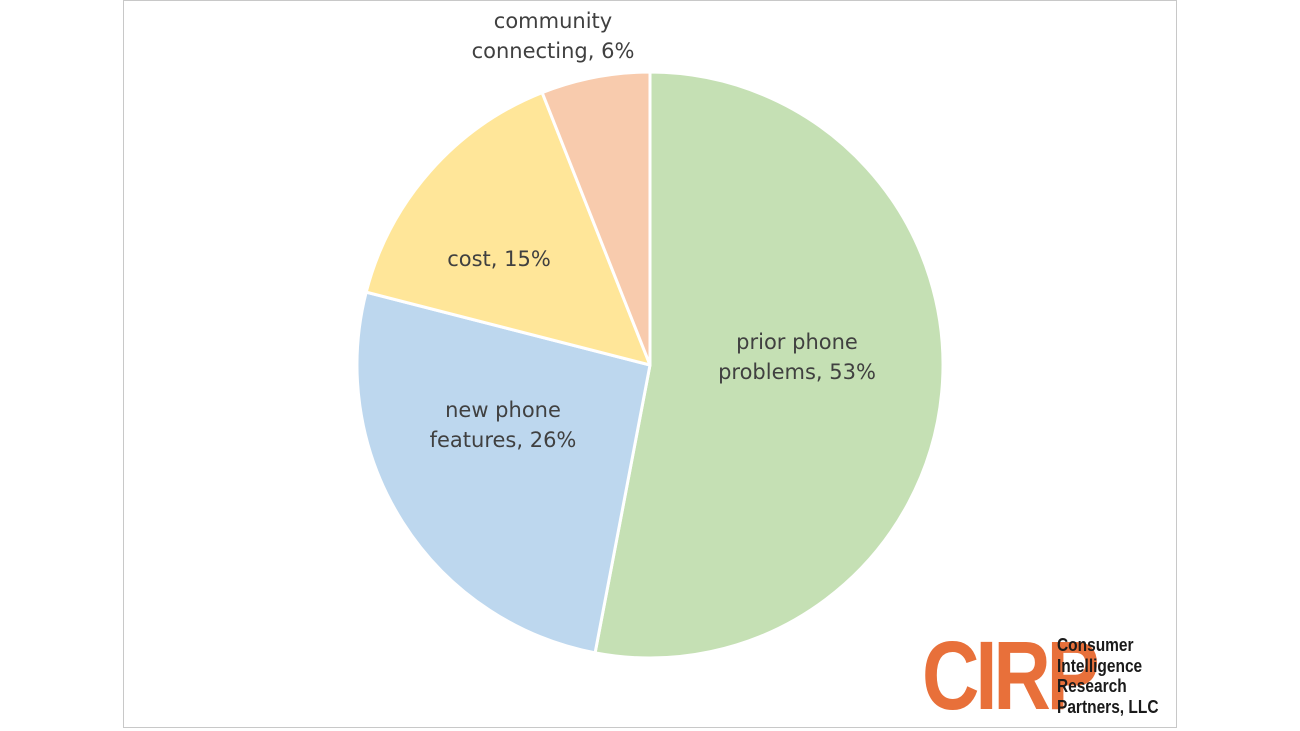 The image size is (1300, 731). Describe the element at coordinates (503, 425) in the screenshot. I see `slice-label-new-phone-features: new phone features, 26%` at that location.